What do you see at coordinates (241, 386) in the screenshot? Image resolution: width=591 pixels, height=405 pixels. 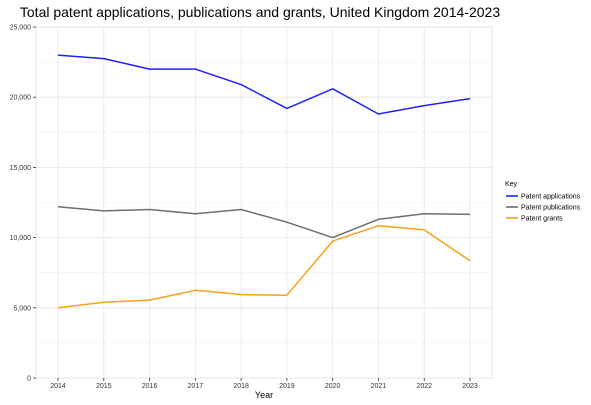 I see `x-tick-label: 2018` at bounding box center [241, 386].